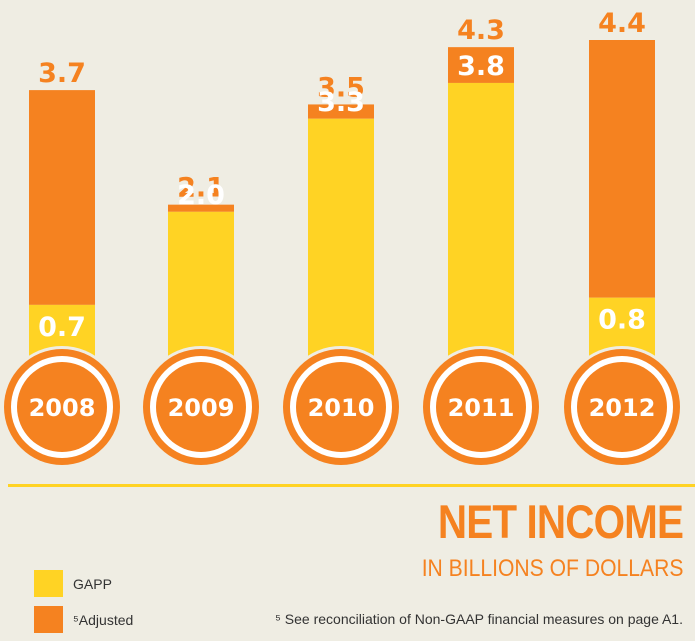  What do you see at coordinates (48, 583) in the screenshot?
I see `legend-swatch-gaap` at bounding box center [48, 583].